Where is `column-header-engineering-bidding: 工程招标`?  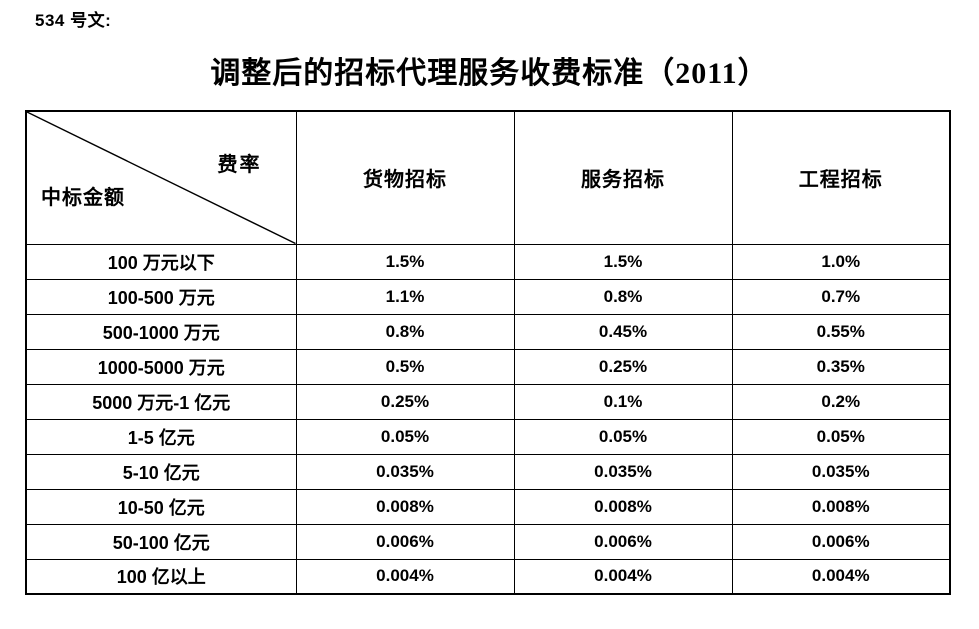 column-header-engineering-bidding: 工程招标 is located at coordinates (841, 177).